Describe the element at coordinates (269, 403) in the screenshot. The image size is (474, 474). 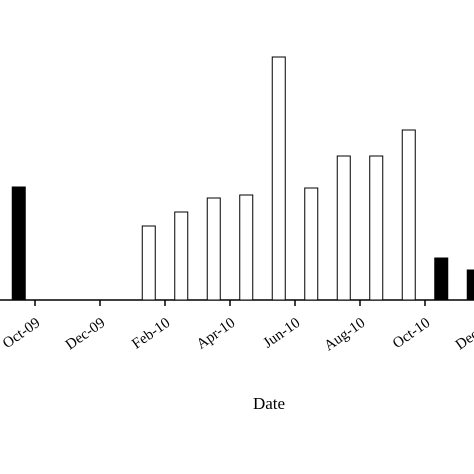
I see `x-axis-title: Date` at that location.